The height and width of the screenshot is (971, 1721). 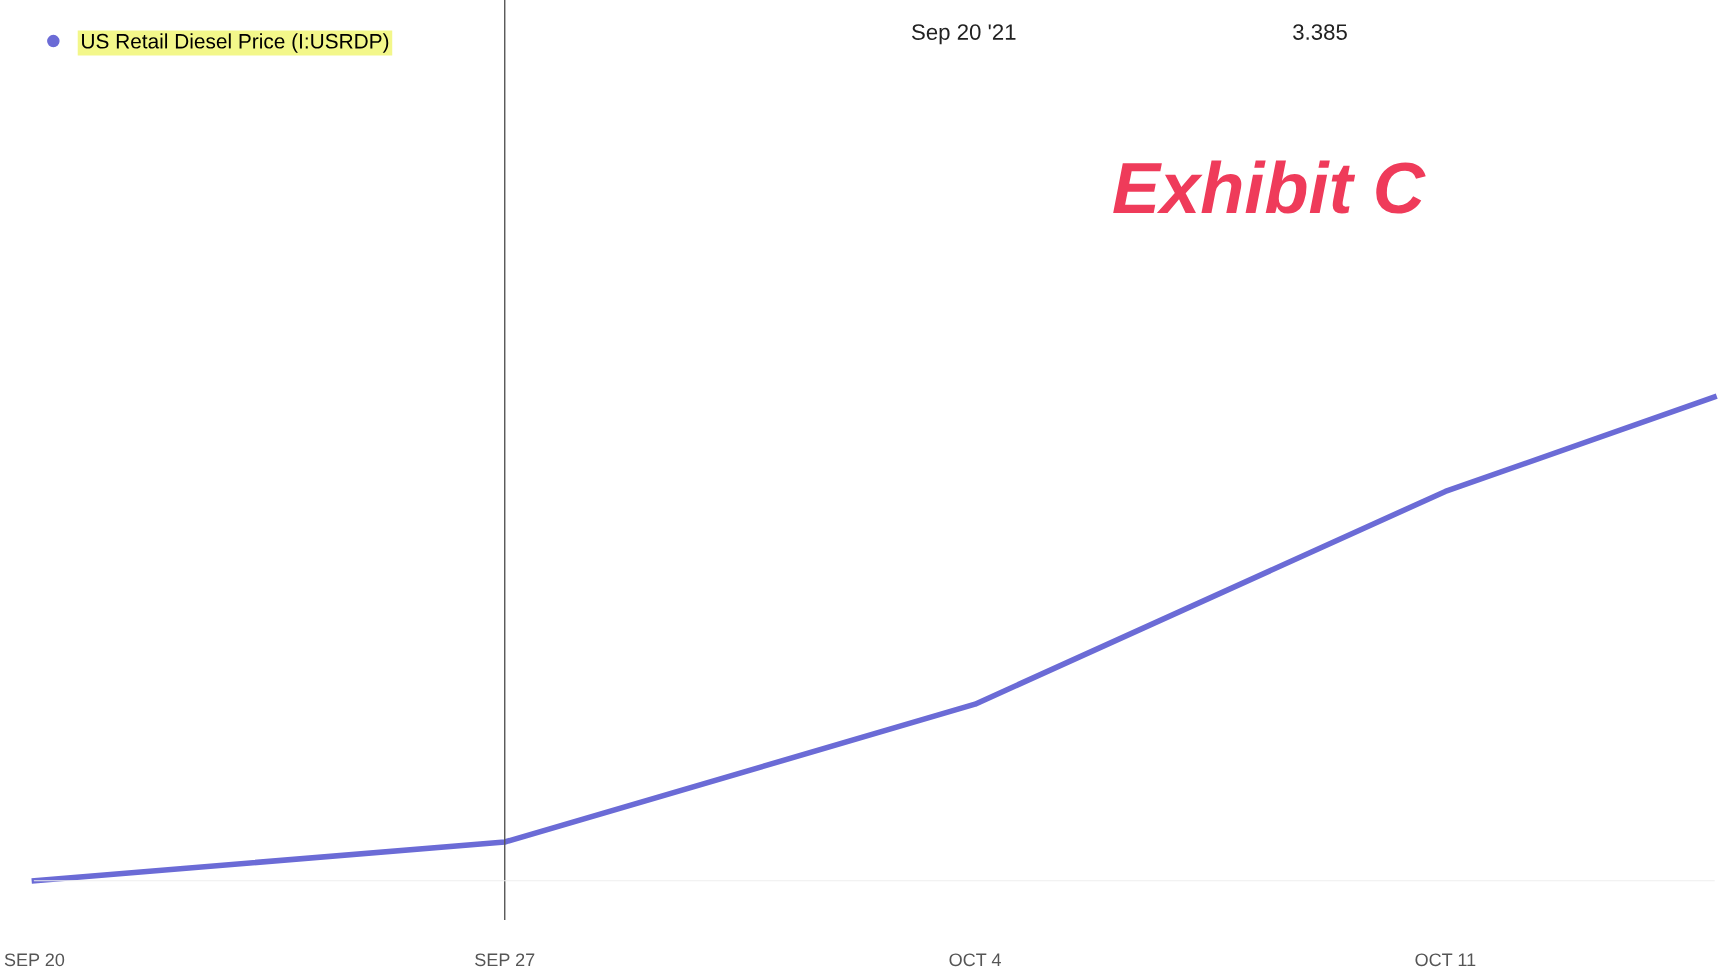 I want to click on text: Exhibit C, so click(x=1269, y=187).